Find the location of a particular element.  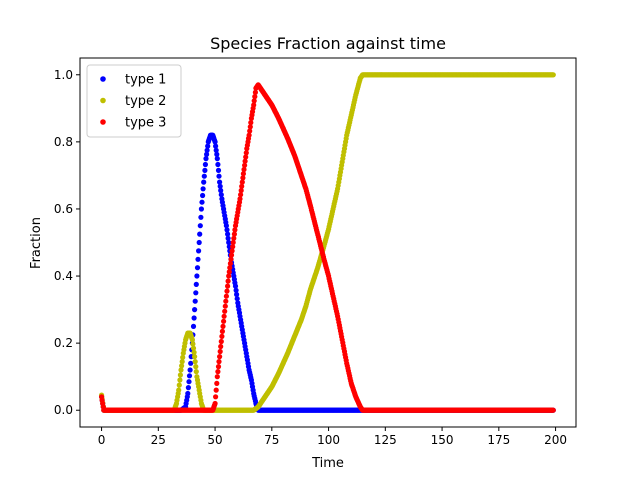

y-tick-label: 0.8 is located at coordinates (63, 142).